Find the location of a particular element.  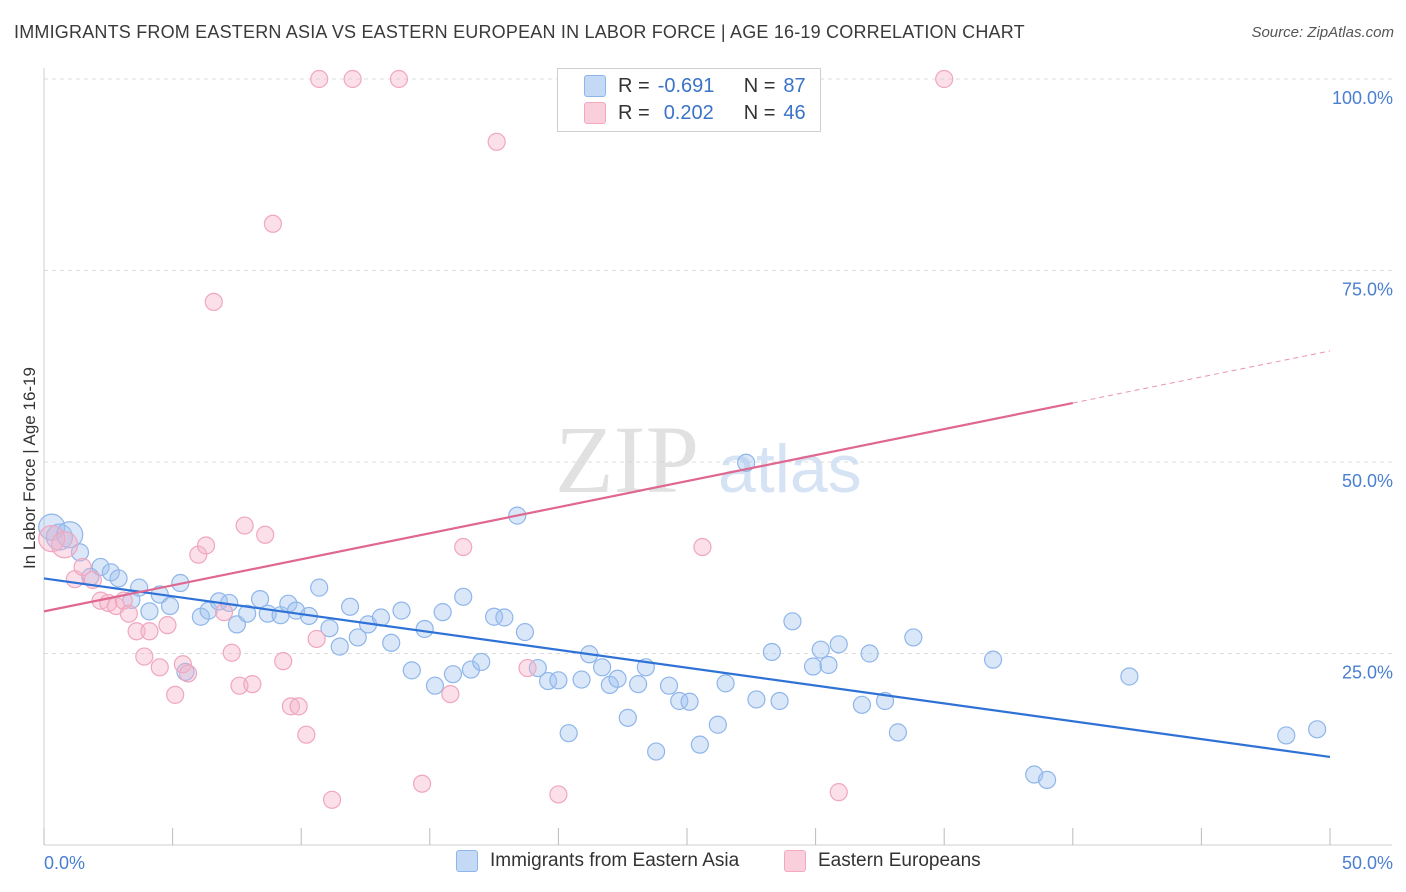

source-label: Source: ZipAtlas.com is located at coordinates (1322, 32).